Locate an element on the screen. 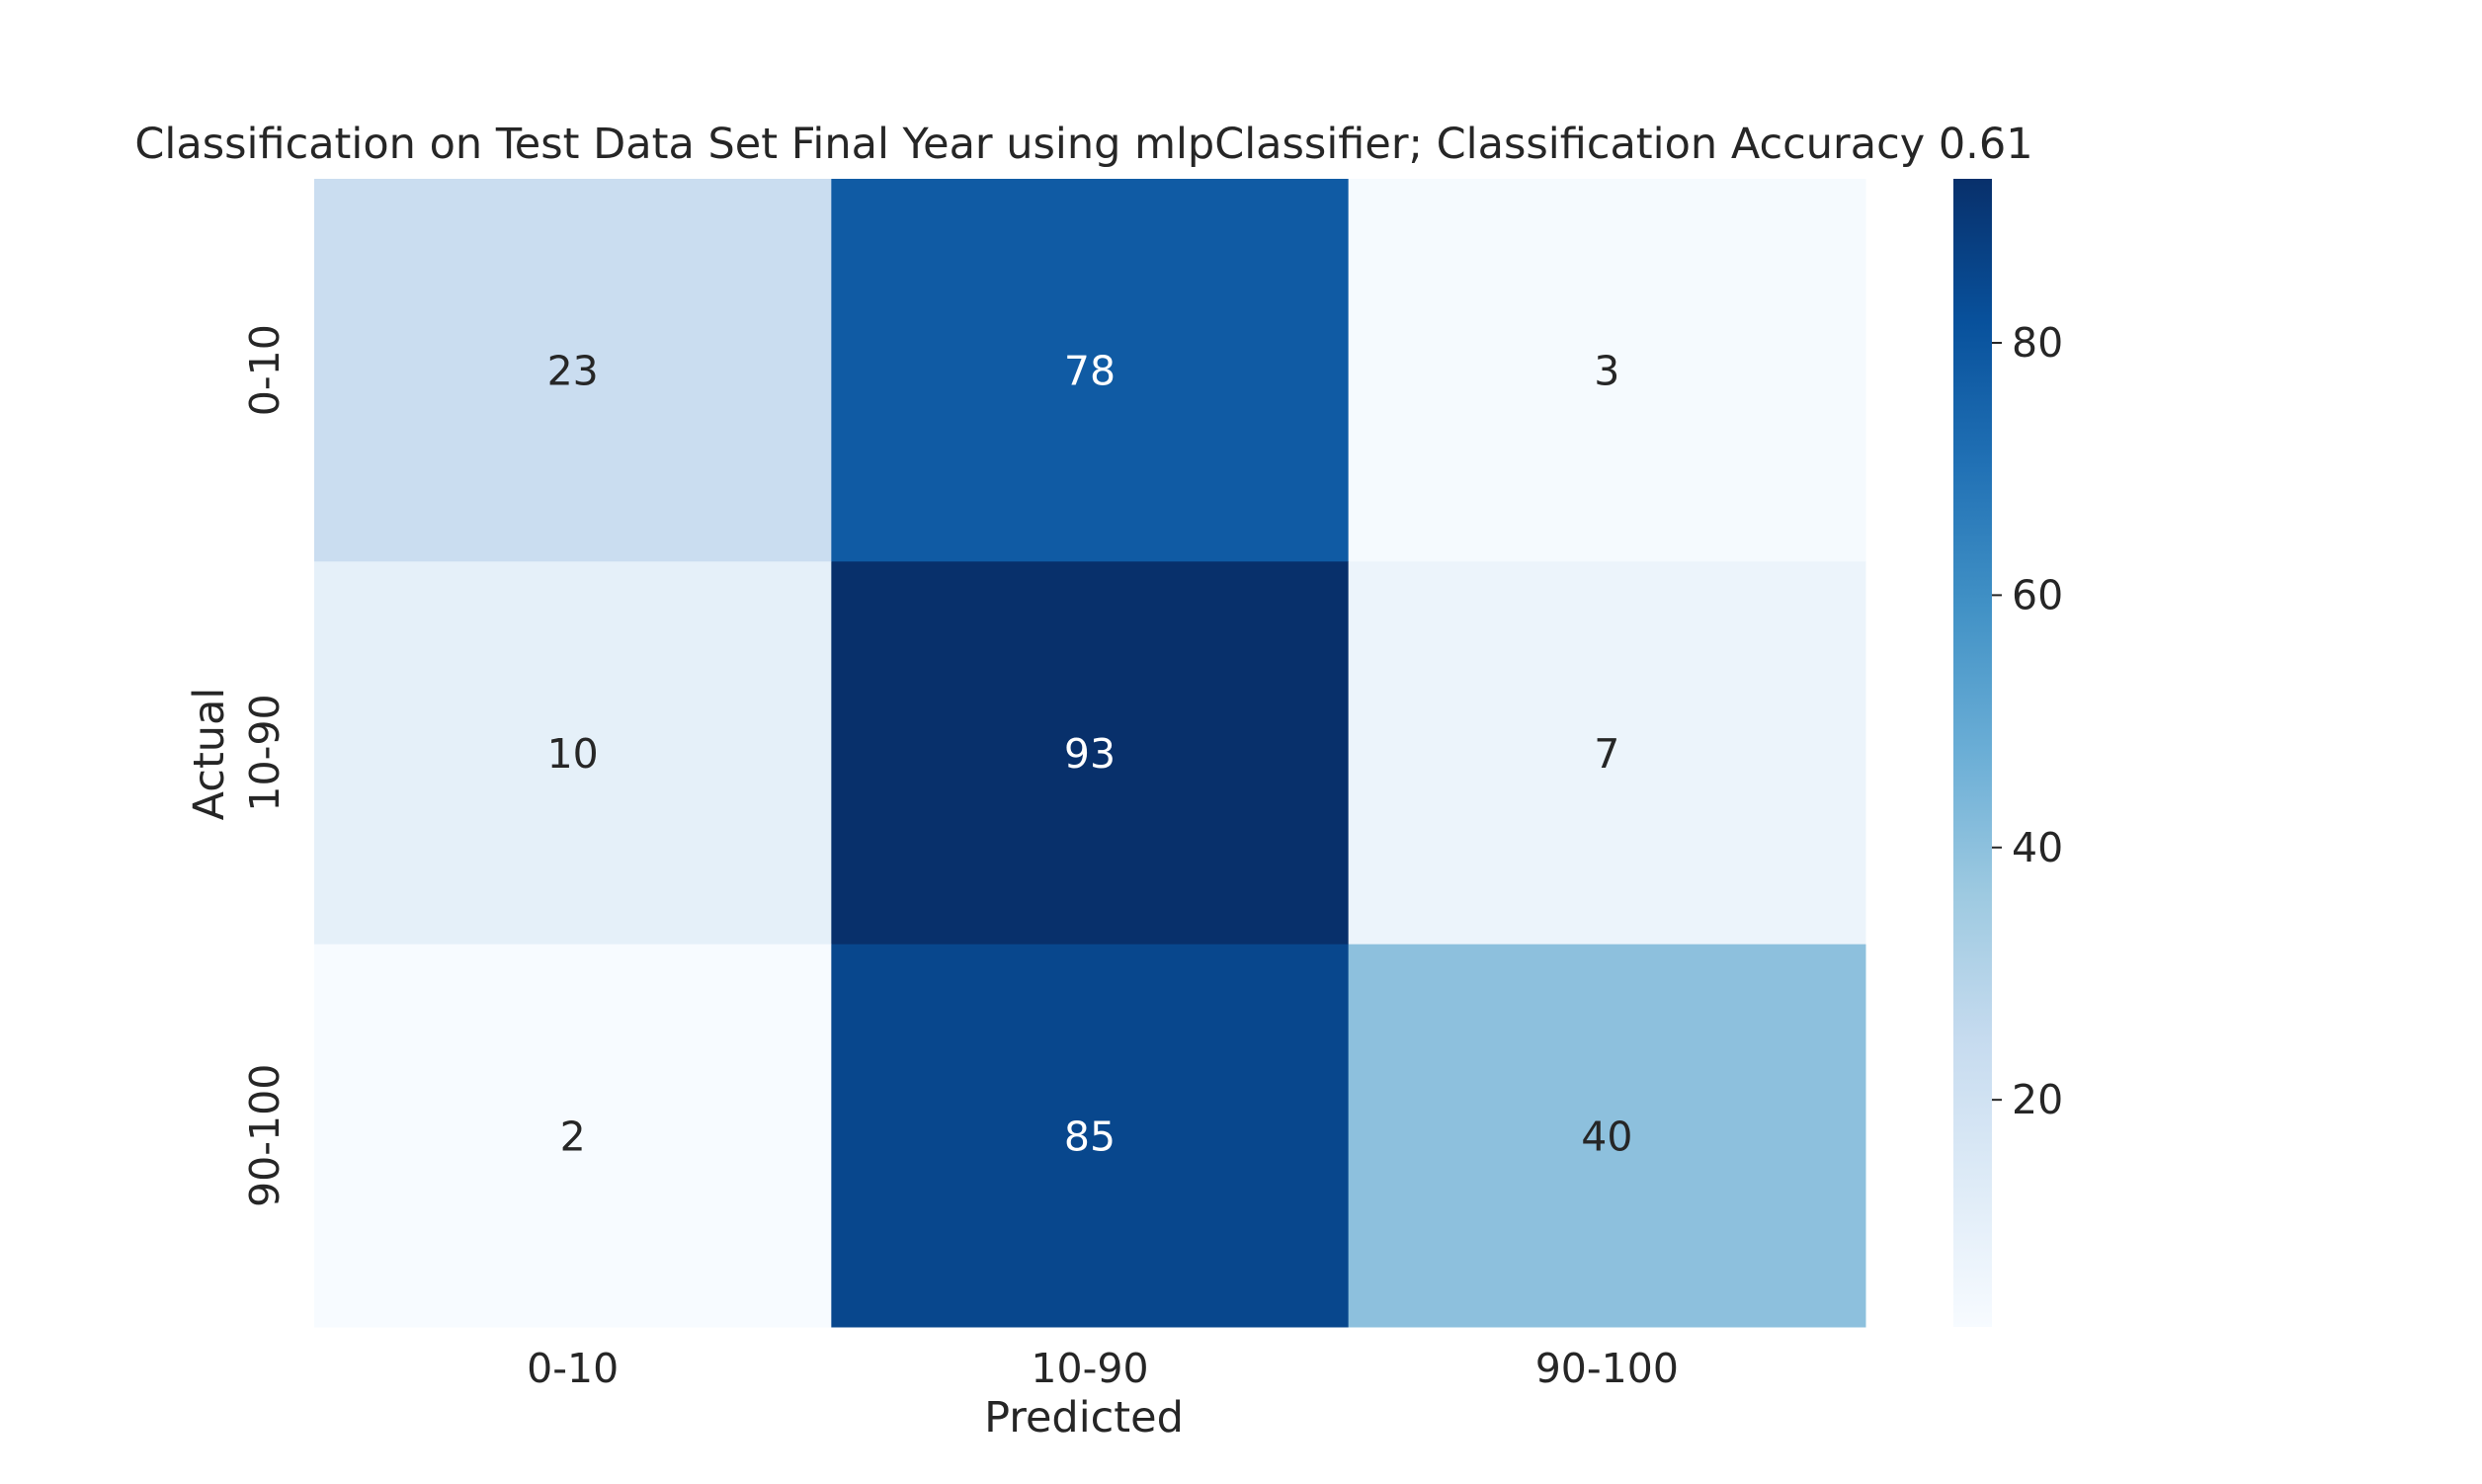 Image resolution: width=2482 pixels, height=1484 pixels. cell-value-label: 2 is located at coordinates (573, 1136).